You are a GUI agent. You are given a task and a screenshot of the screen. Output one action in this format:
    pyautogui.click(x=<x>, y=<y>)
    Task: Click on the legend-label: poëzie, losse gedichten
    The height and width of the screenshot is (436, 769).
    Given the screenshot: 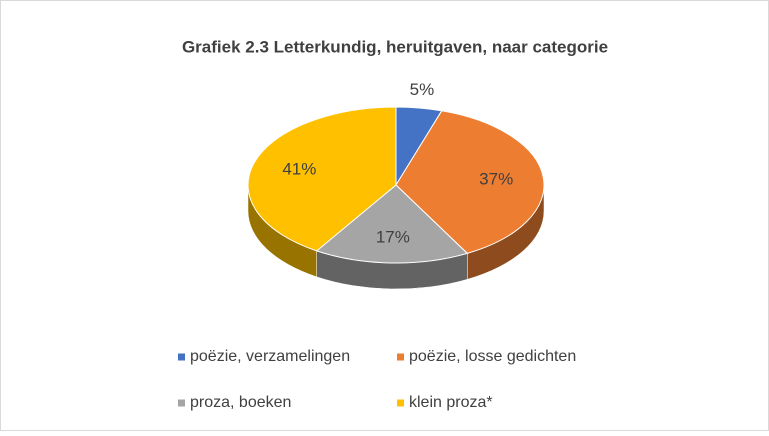 What is the action you would take?
    pyautogui.click(x=492, y=356)
    